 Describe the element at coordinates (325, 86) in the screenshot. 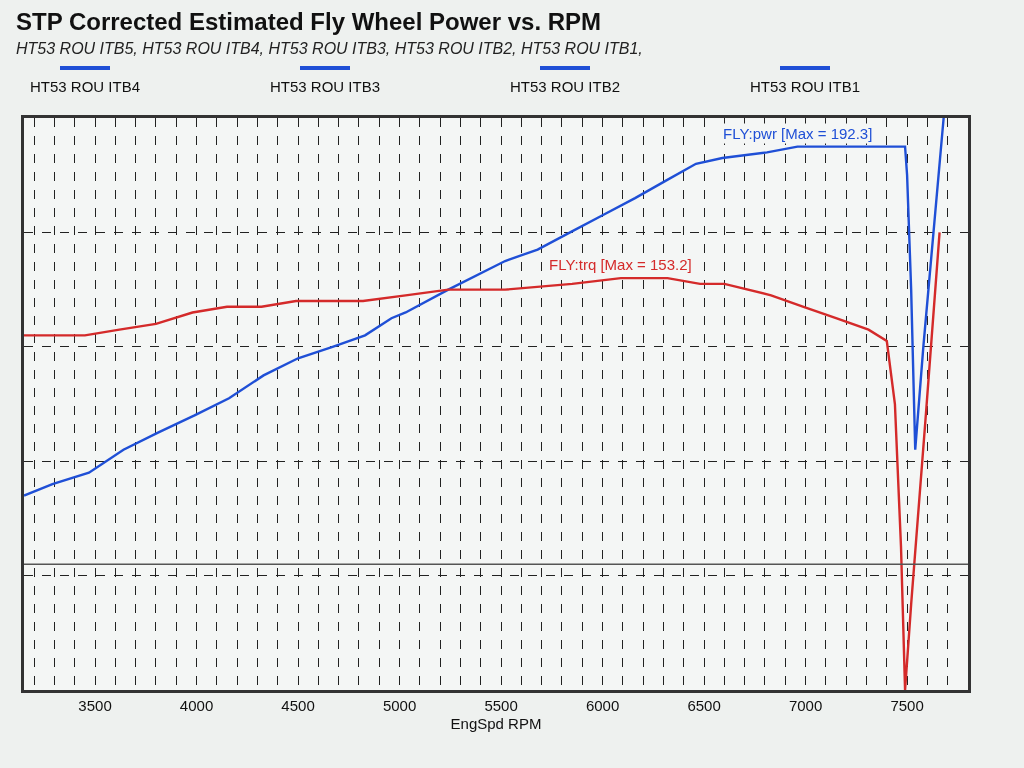

I see `text: HT53 ROU ITB3` at that location.